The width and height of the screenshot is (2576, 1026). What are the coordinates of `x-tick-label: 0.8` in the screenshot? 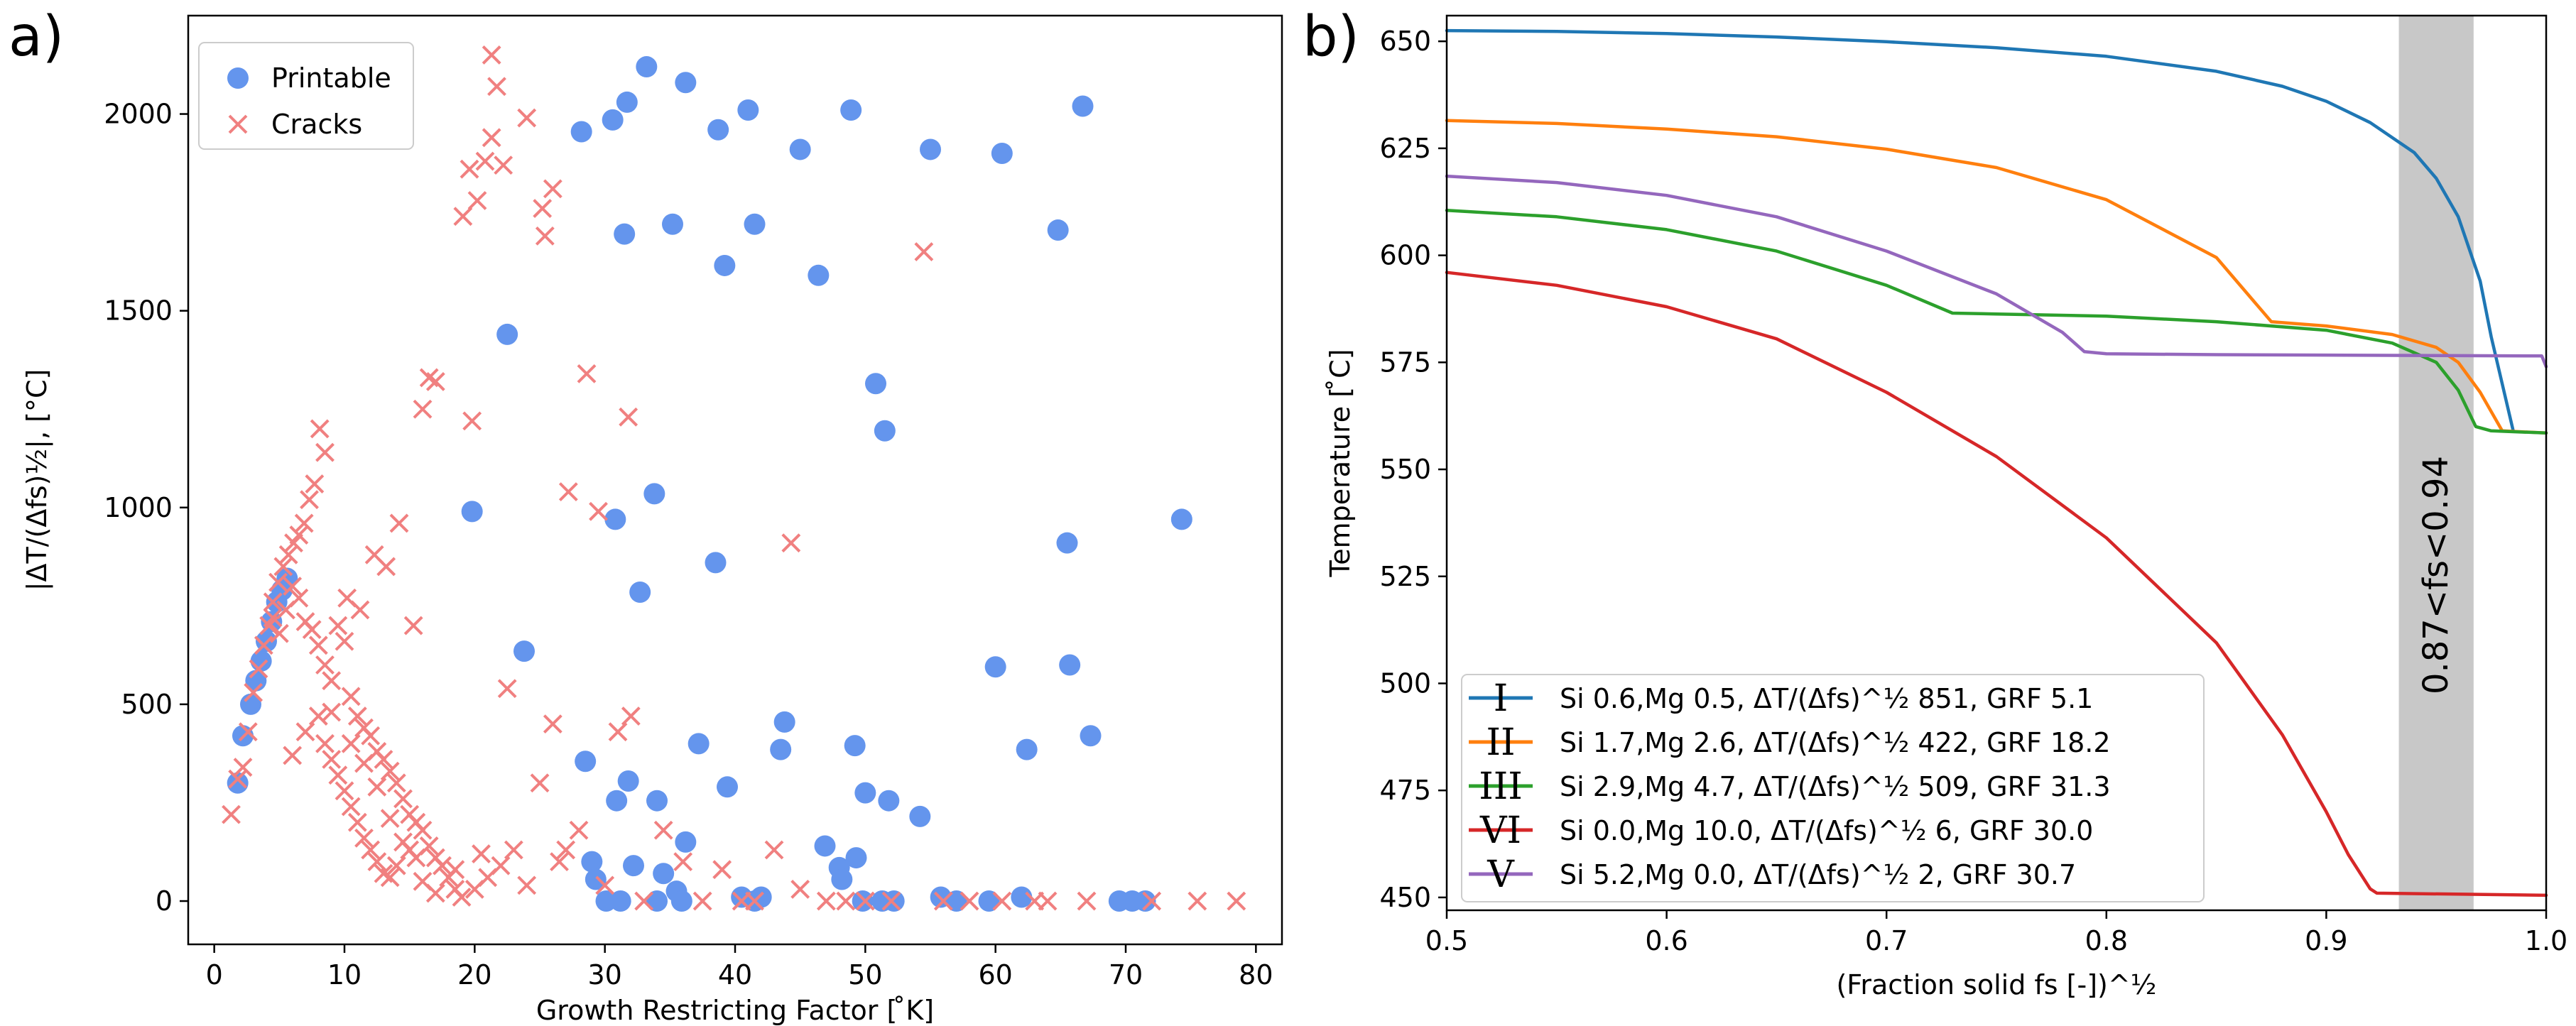 It's located at (2106, 941).